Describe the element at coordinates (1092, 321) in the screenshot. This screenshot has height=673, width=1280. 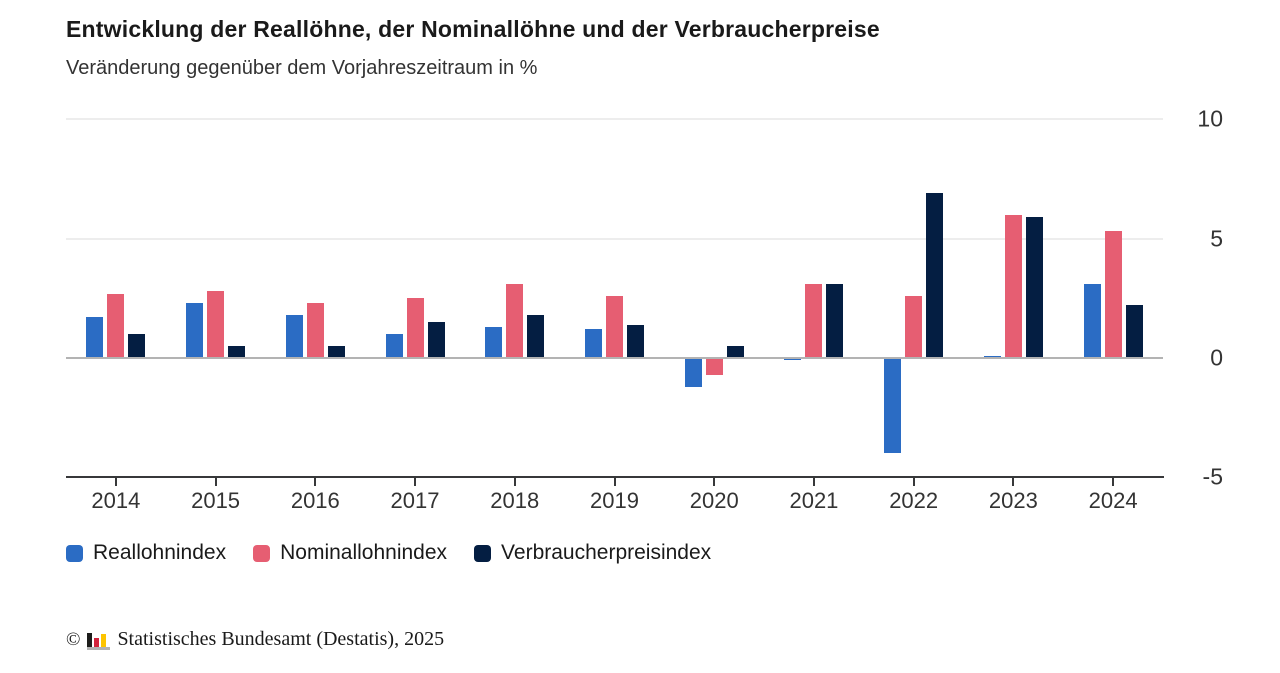
I see `bar-reallohnindex-2024` at that location.